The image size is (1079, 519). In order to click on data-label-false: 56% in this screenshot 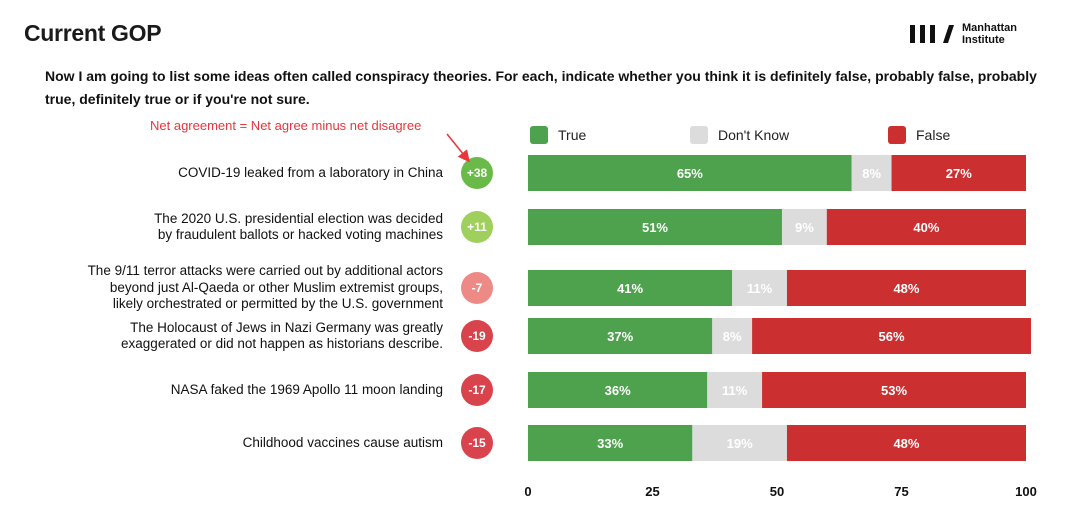, I will do `click(892, 336)`.